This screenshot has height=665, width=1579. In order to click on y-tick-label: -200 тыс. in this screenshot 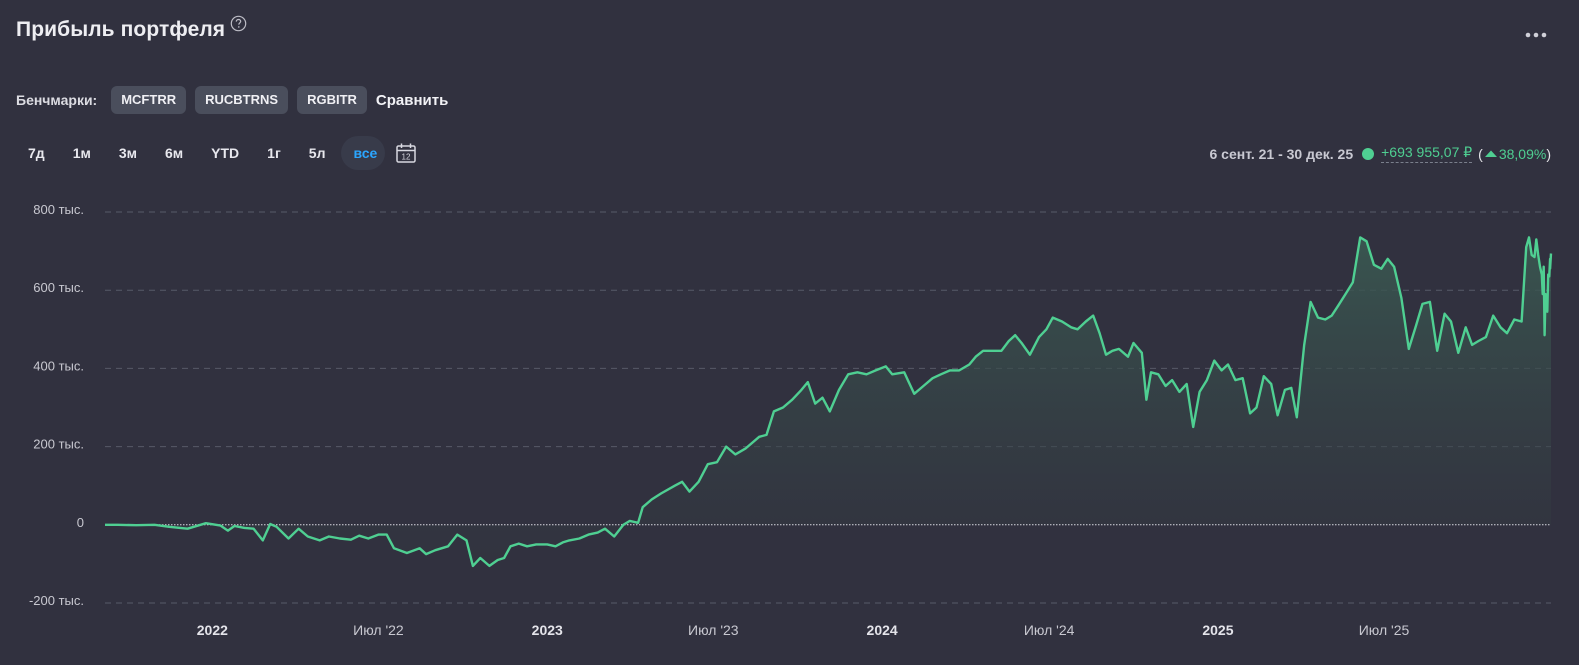, I will do `click(56, 600)`.